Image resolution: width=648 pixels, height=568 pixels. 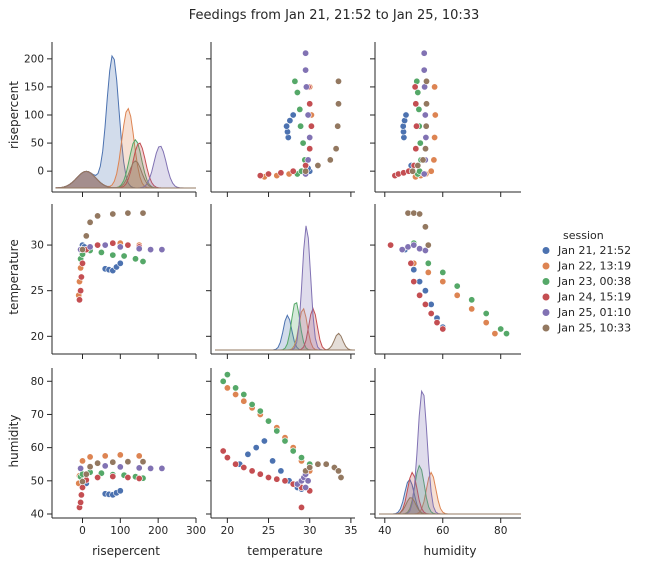 I want to click on panel-humidity-vs-risepercent: 0 100 200 300 40 50 60 70 80 risepercent humidity, so click(x=106, y=463).